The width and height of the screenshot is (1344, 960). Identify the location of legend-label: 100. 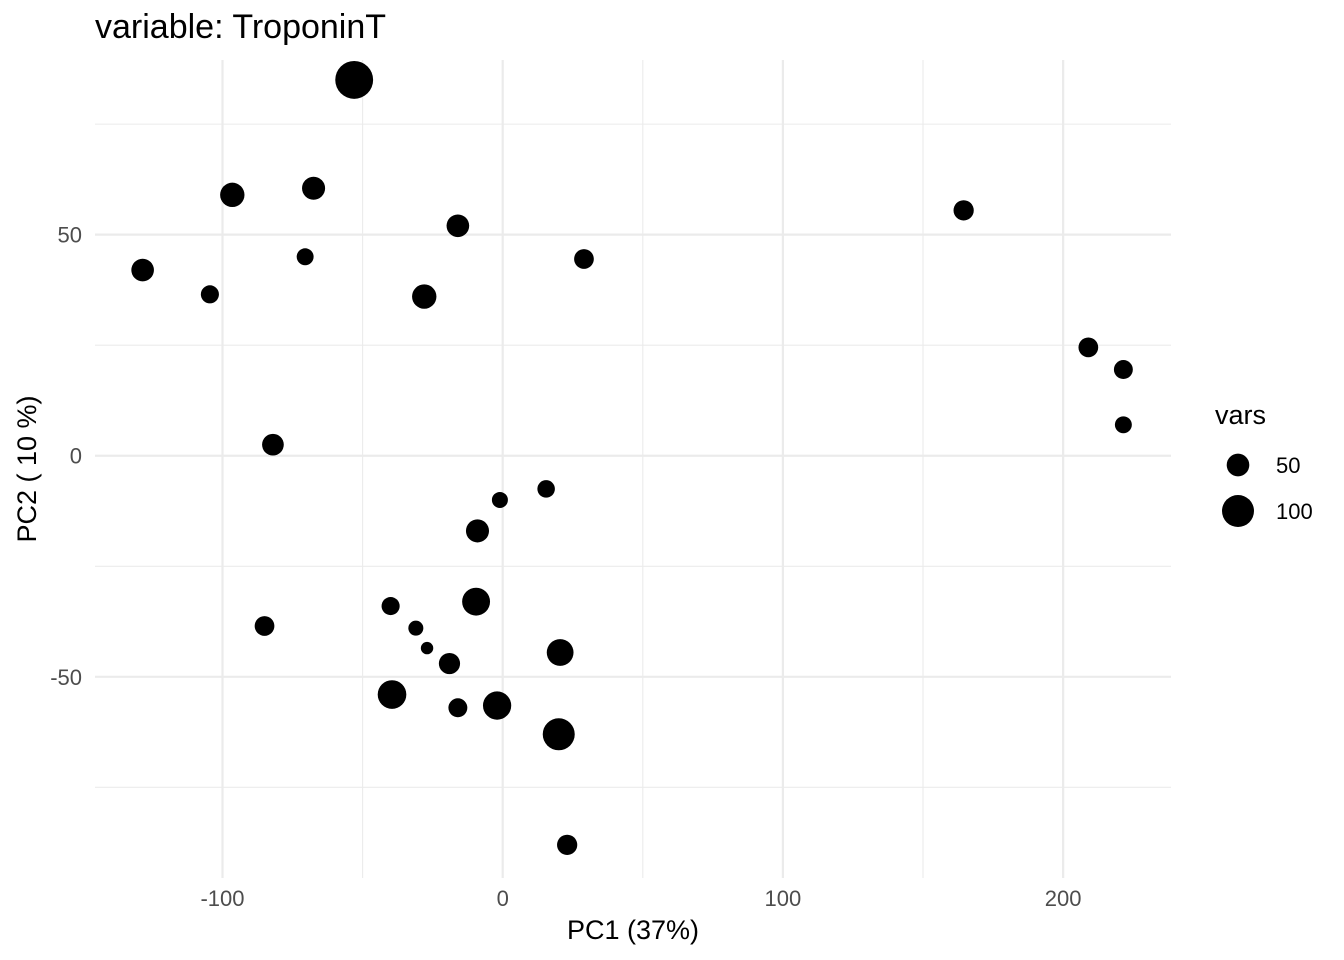
(1294, 511).